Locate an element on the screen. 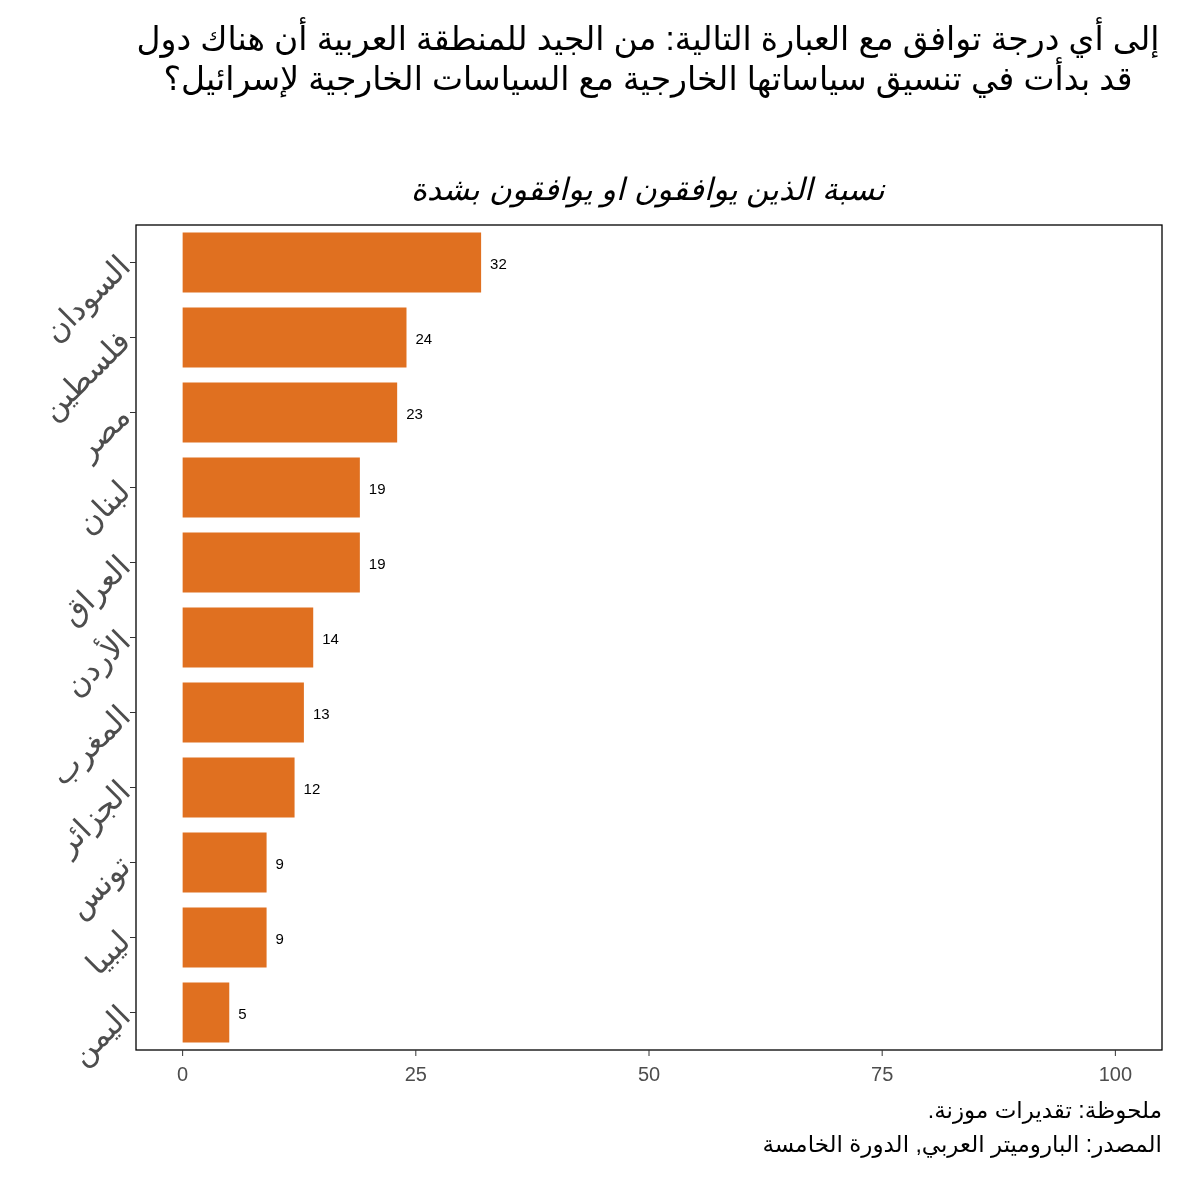 This screenshot has height=1177, width=1177. data-label: 32 is located at coordinates (498, 263).